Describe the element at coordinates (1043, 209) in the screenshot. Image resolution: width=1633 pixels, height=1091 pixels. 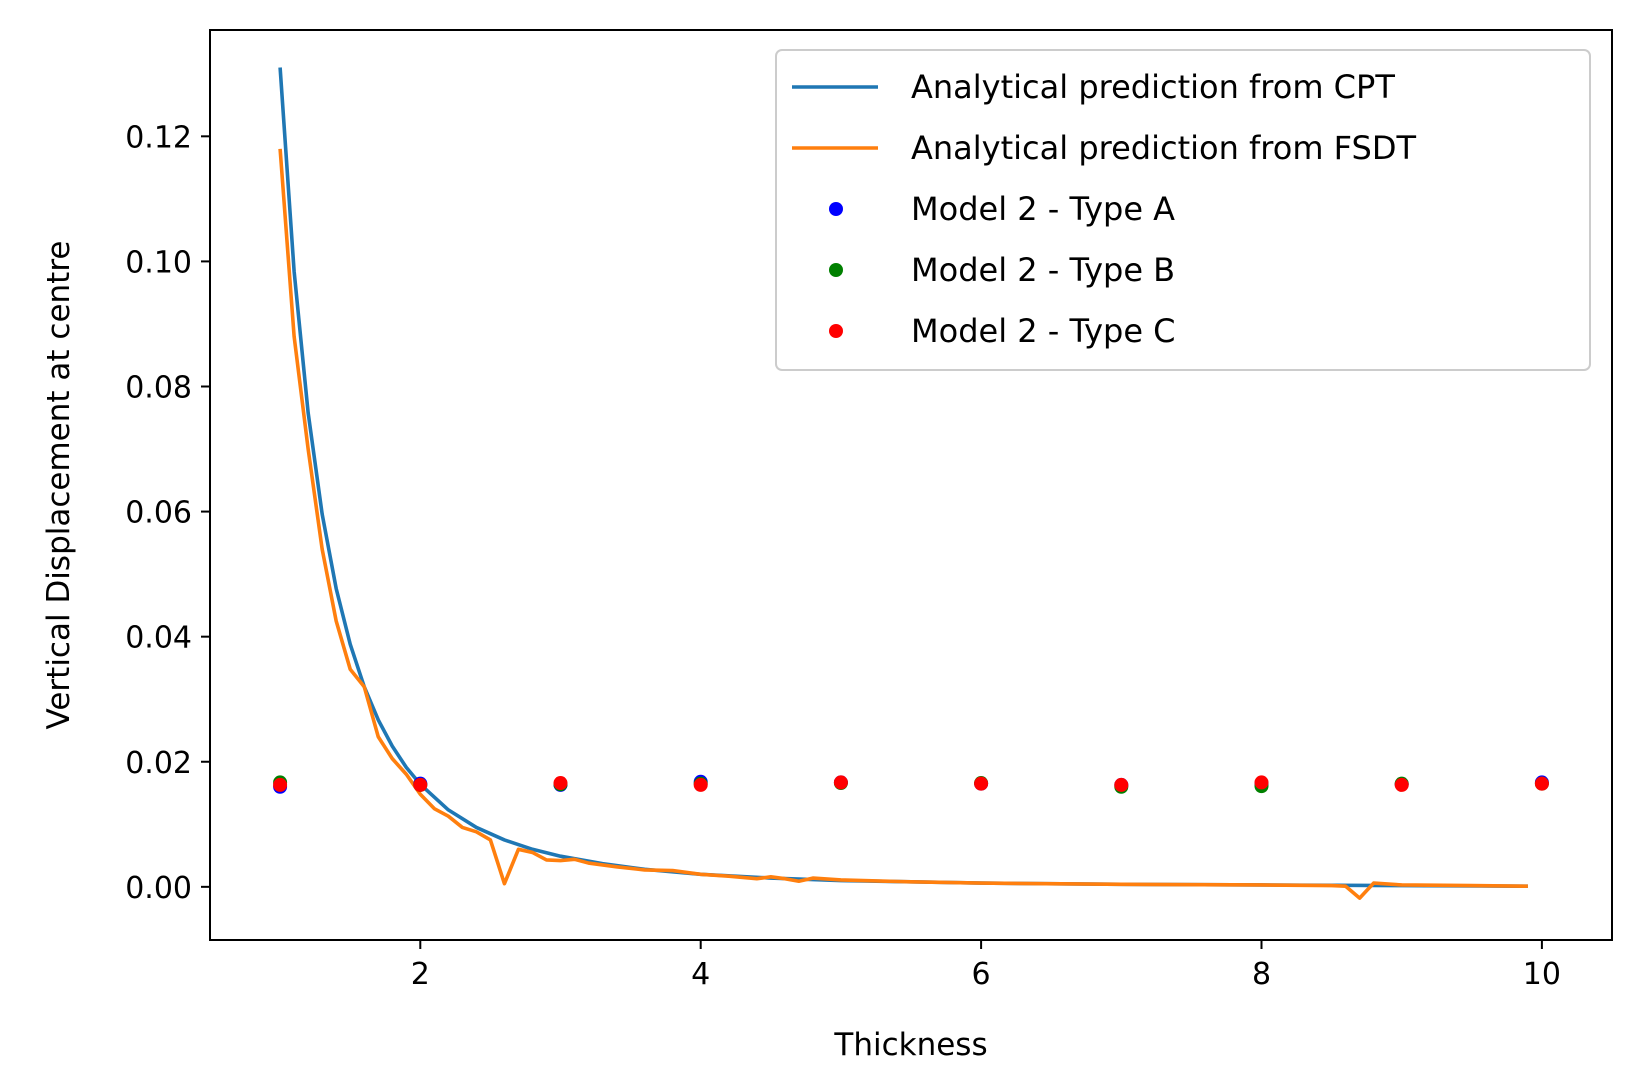
I see `legend-label-3: Model 2 - Type A` at that location.